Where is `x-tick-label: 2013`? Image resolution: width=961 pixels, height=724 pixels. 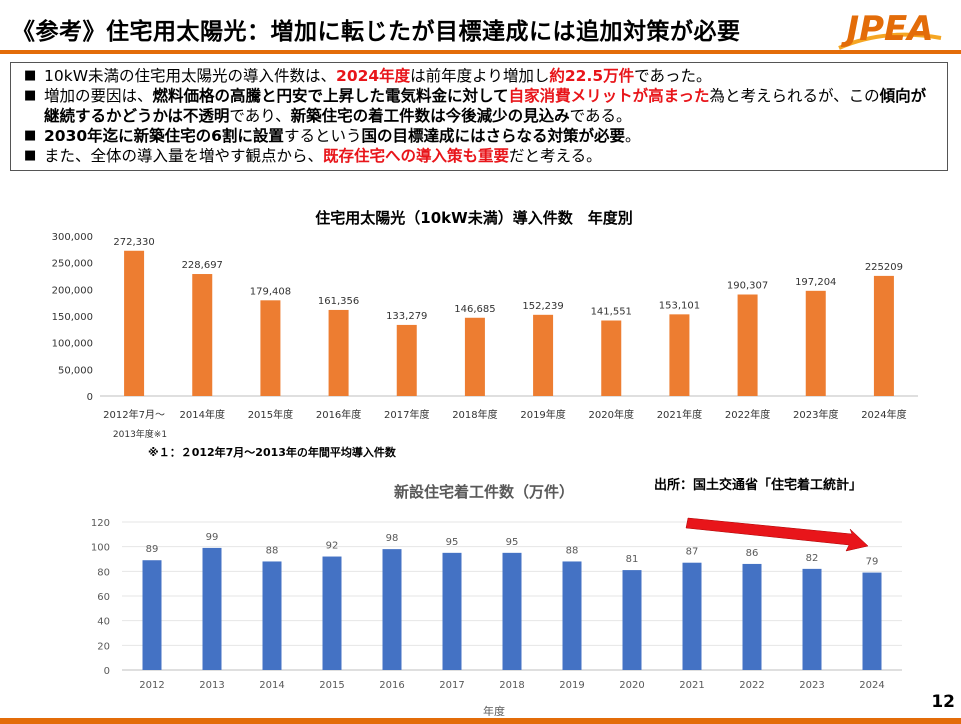 x-tick-label: 2013 is located at coordinates (211, 685).